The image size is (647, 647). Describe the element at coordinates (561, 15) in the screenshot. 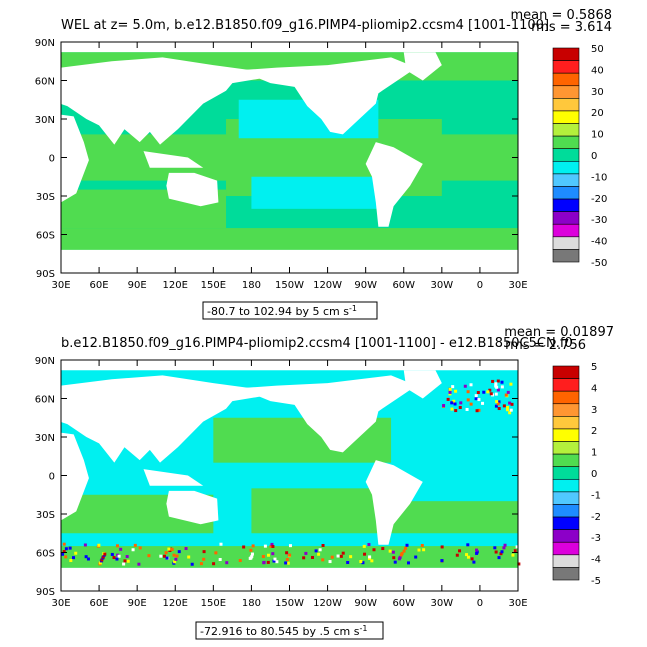

I see `mean-label: mean = 0.5868` at that location.